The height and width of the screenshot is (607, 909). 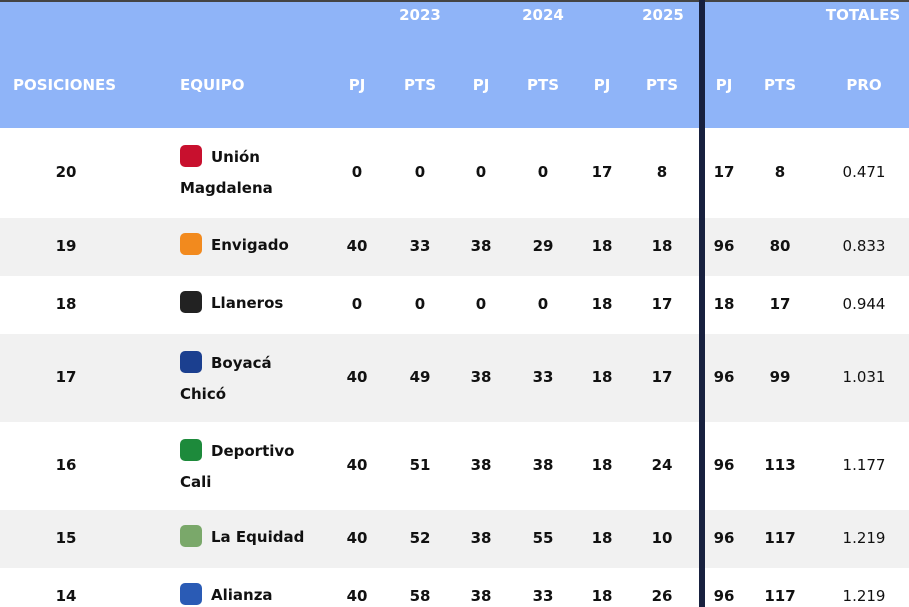 I want to click on position: 16, so click(x=66, y=465).